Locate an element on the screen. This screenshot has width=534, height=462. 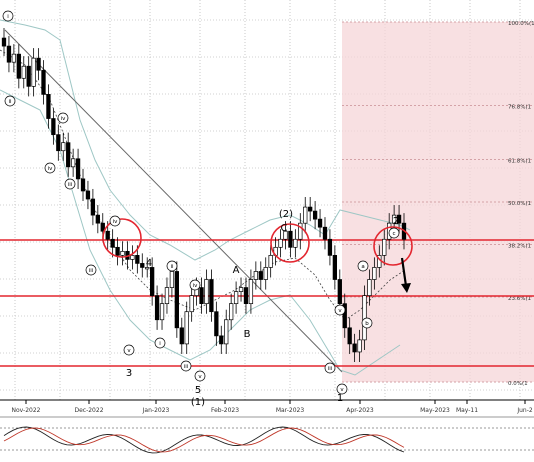
fib-label: 50.0%(1 is located at coordinates (519, 204).